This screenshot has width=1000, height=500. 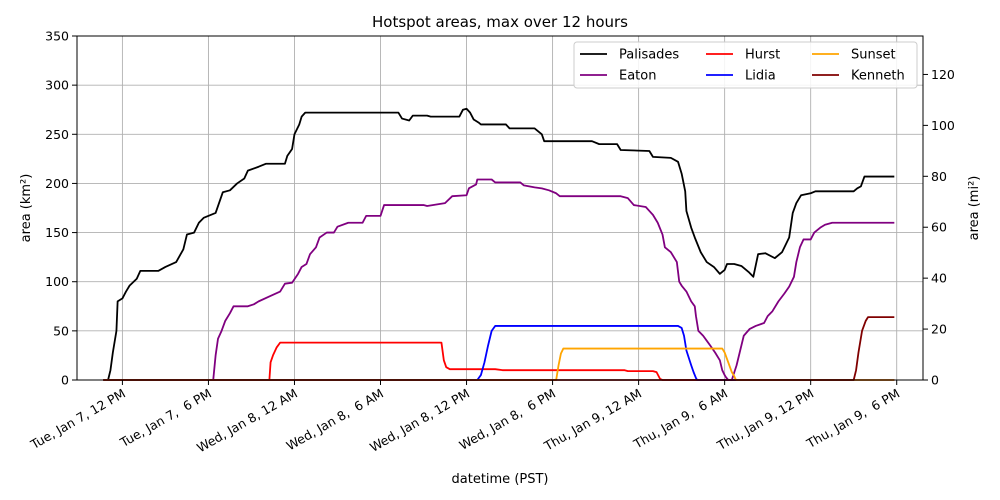 What do you see at coordinates (26, 208) in the screenshot?
I see `y-axis-label-left: area (km²)` at bounding box center [26, 208].